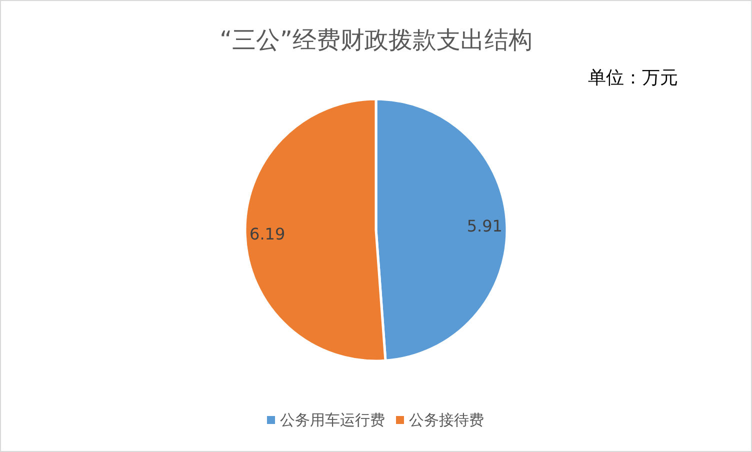 This screenshot has height=452, width=752. I want to click on chart-title: “三公”经费财政拨款支出结构, so click(376, 40).